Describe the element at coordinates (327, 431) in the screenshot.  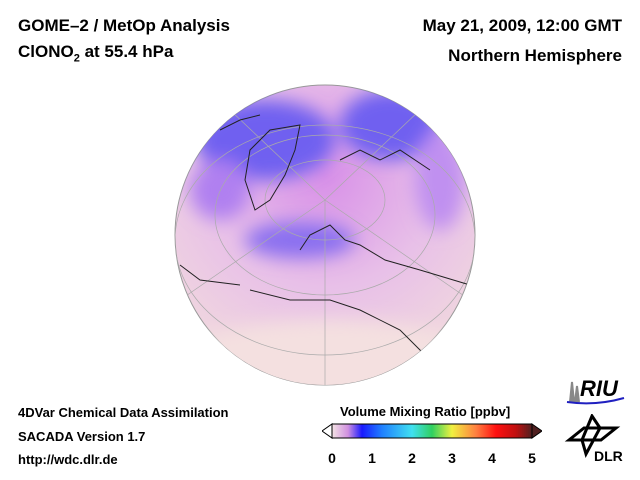
I see `colorbar-min-arrow` at that location.